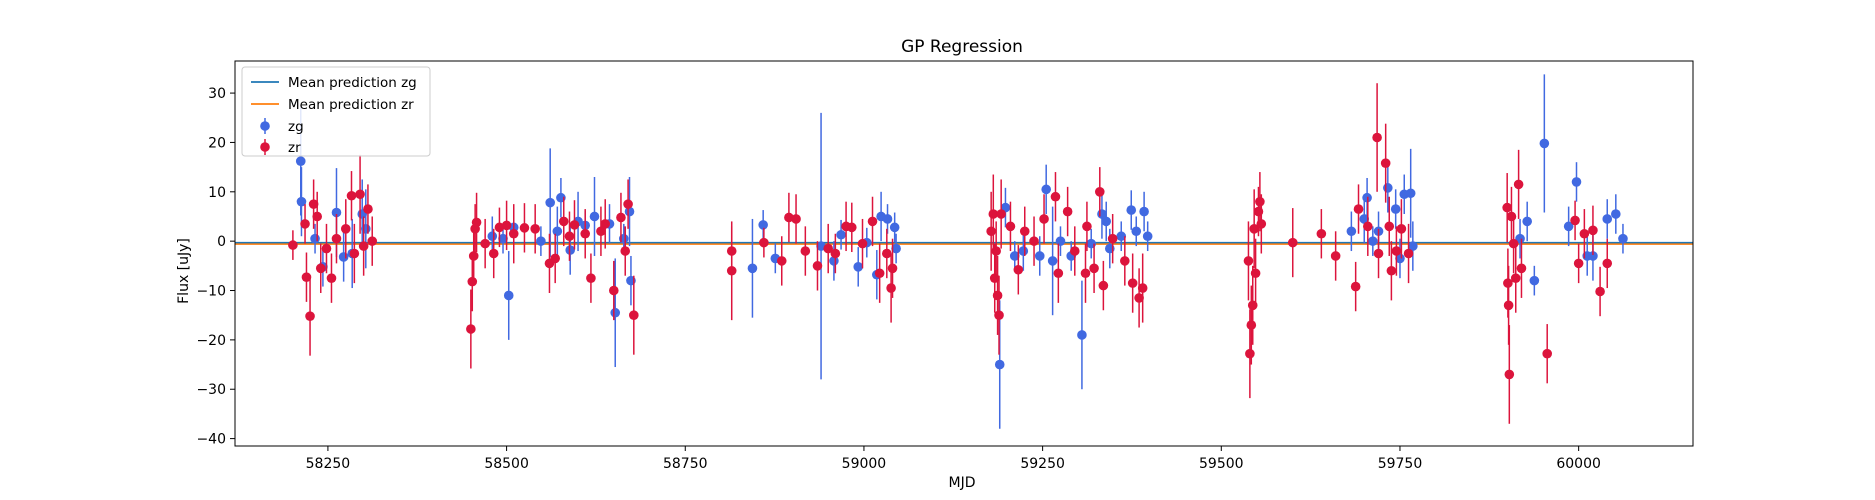 The width and height of the screenshot is (1875, 500). What do you see at coordinates (217, 94) in the screenshot?
I see `y-tick-label: 30` at bounding box center [217, 94].